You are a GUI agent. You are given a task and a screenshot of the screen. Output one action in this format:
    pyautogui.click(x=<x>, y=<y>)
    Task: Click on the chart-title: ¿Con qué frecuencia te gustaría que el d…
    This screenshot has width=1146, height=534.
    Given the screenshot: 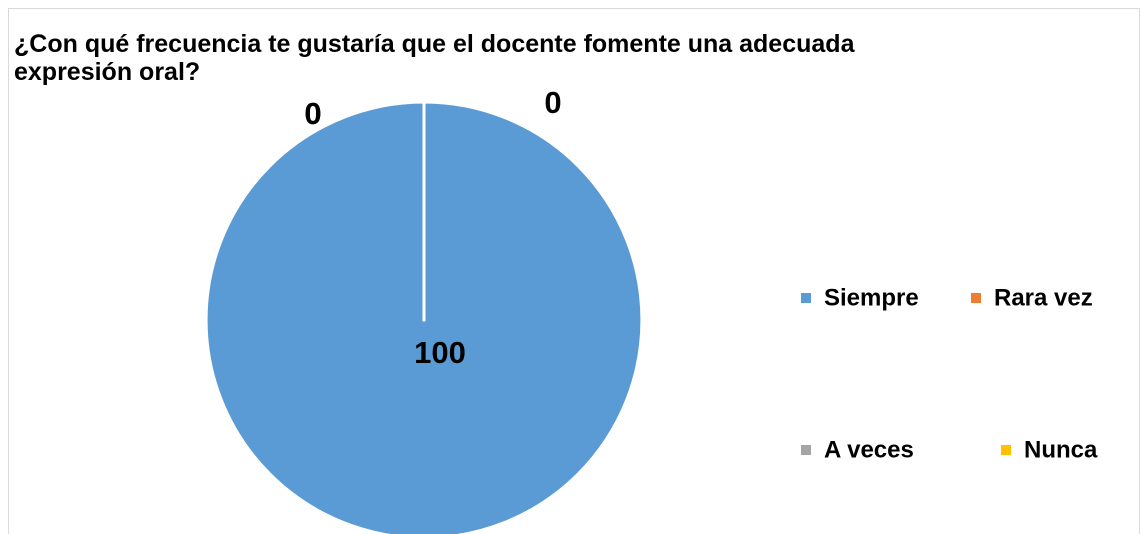 What is the action you would take?
    pyautogui.click(x=434, y=58)
    